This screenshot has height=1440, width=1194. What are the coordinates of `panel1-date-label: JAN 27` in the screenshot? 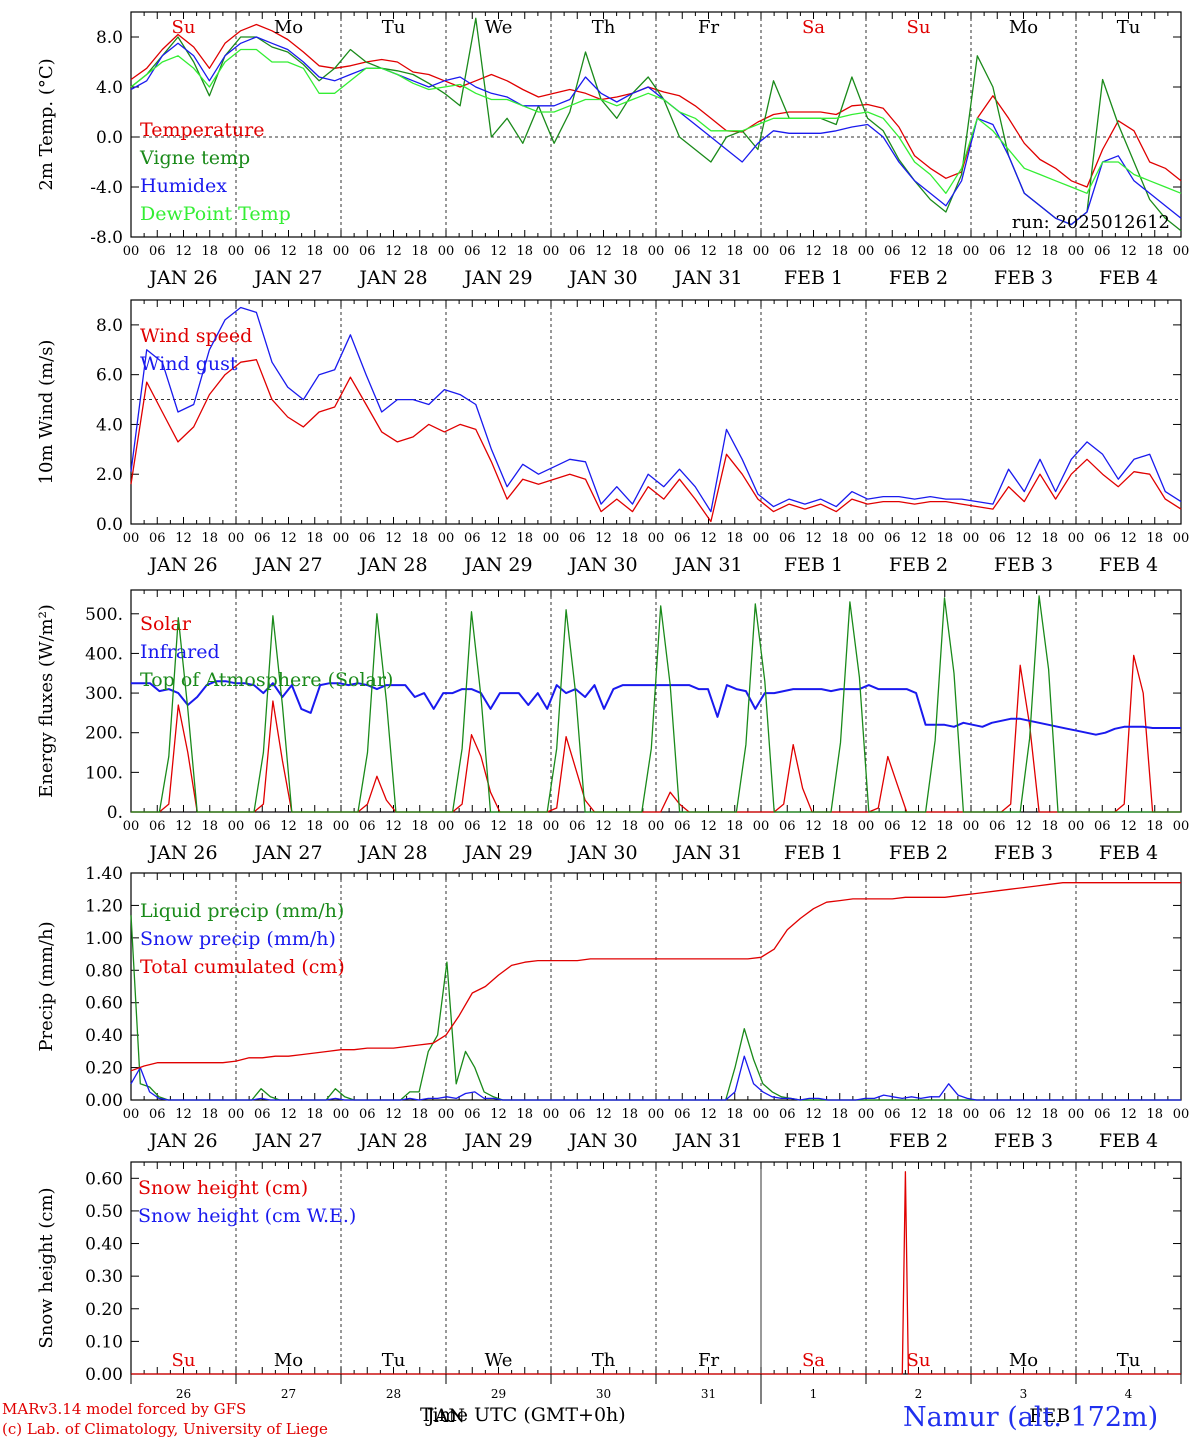 It's located at (287, 278).